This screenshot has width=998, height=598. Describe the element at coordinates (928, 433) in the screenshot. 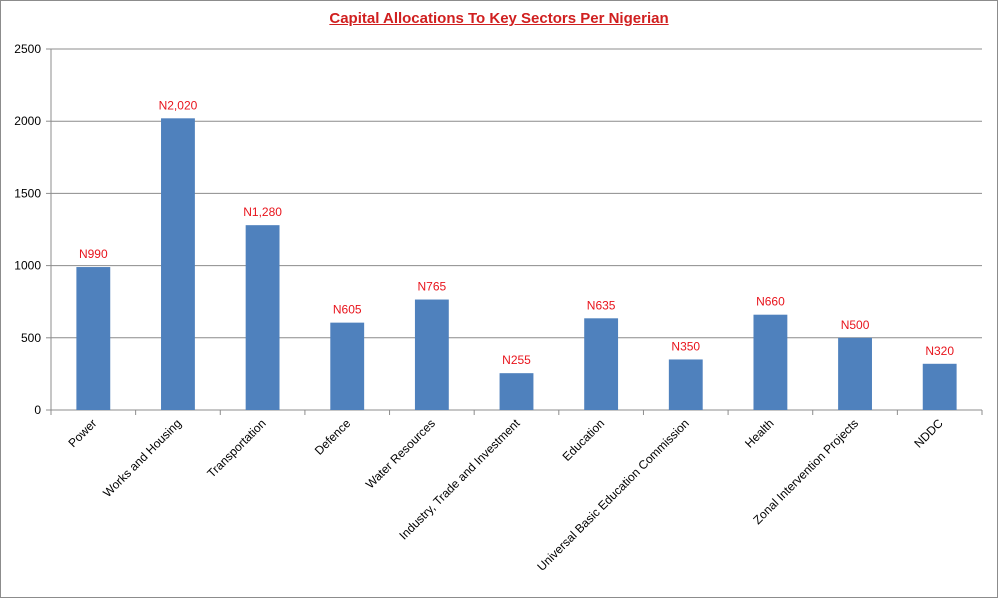

I see `x-category-label: NDDC` at that location.